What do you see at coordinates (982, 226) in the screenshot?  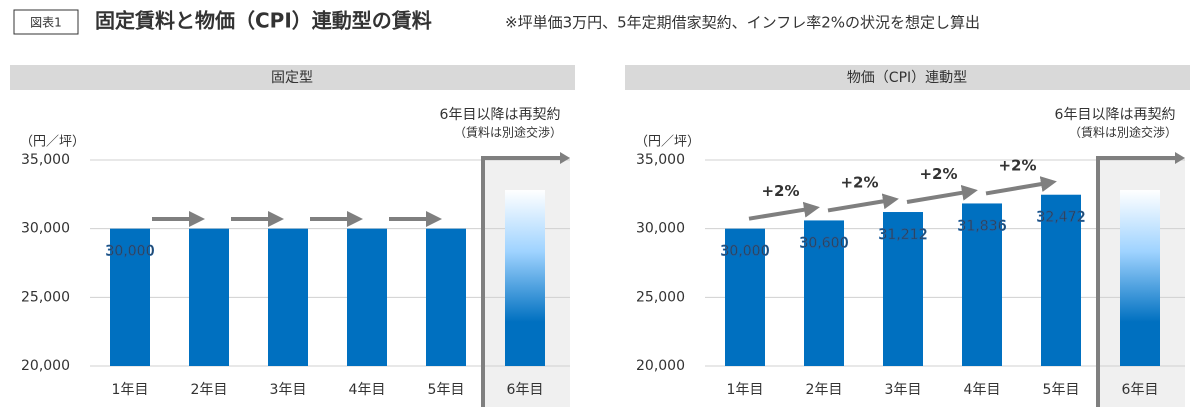 I see `value-label: 31,836` at bounding box center [982, 226].